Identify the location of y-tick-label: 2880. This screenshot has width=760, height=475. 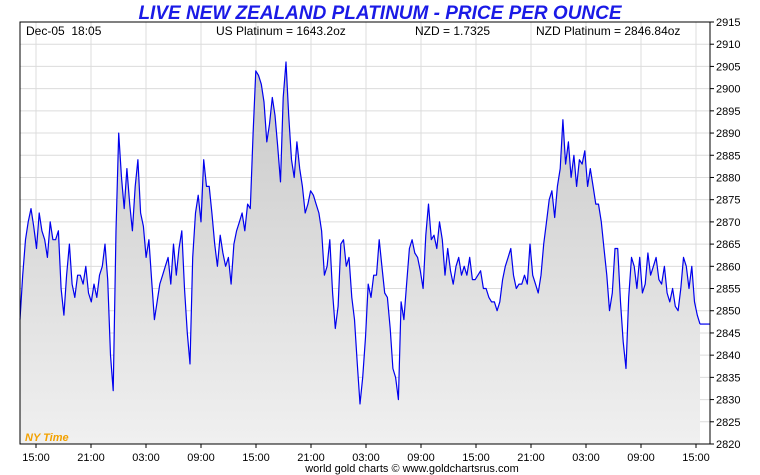
(728, 178).